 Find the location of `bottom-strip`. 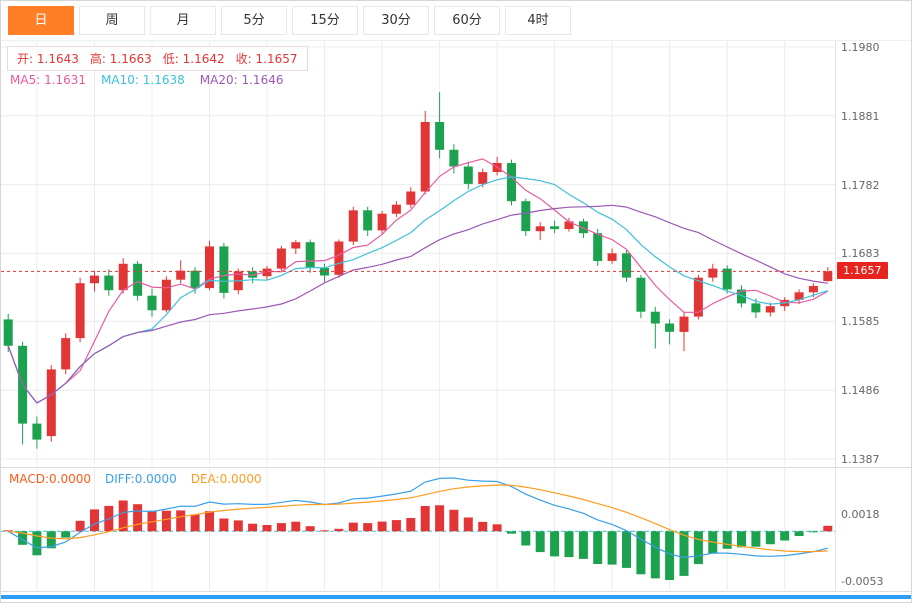

bottom-strip is located at coordinates (456, 597).